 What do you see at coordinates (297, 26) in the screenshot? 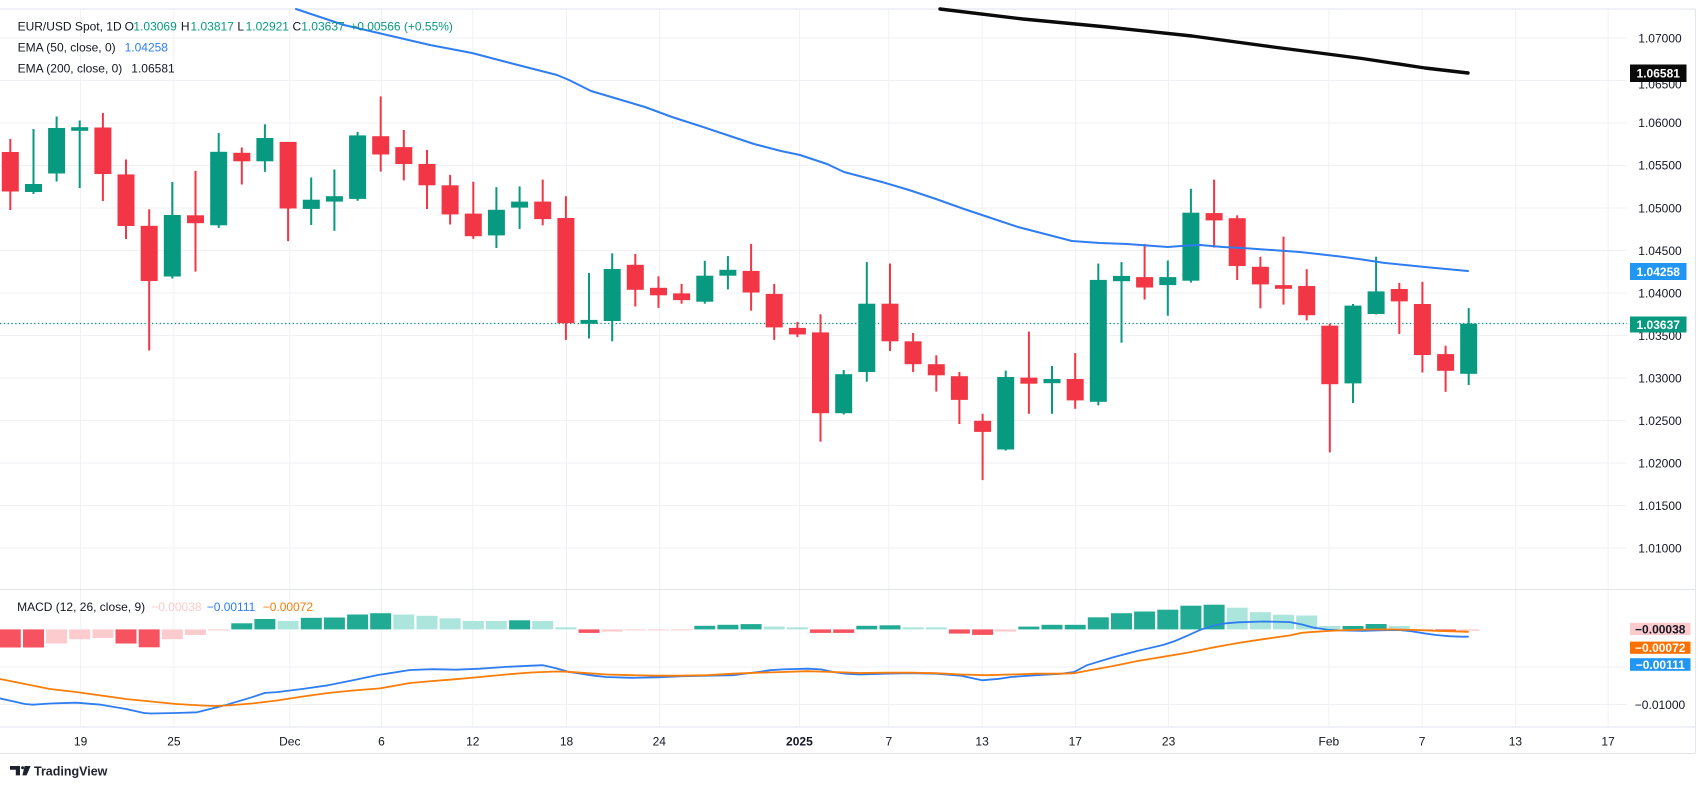
I see `svg-text: C` at bounding box center [297, 26].